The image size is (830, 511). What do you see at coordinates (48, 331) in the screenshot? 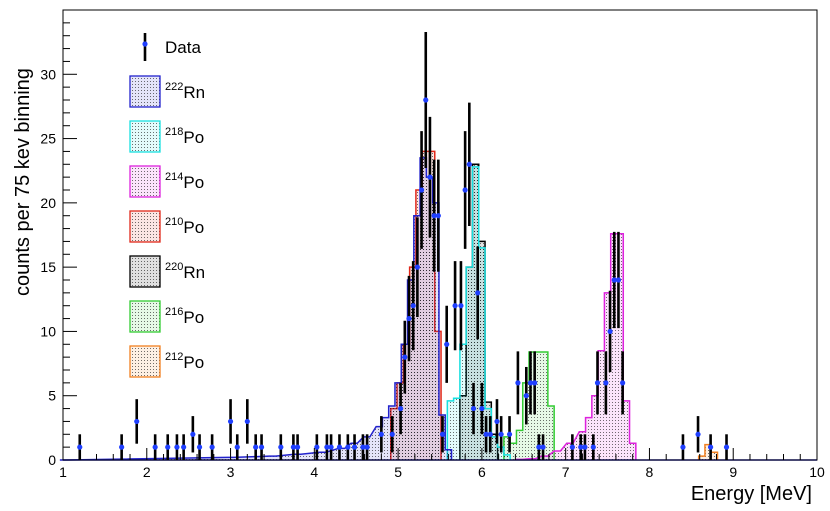
I see `y-tick-label: 10` at bounding box center [48, 331].